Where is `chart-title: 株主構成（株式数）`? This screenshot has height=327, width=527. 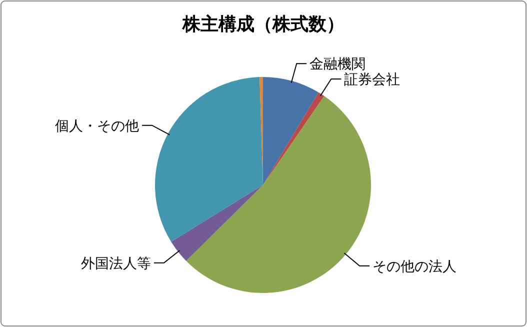
chart-title: 株主構成（株式数） is located at coordinates (263, 24).